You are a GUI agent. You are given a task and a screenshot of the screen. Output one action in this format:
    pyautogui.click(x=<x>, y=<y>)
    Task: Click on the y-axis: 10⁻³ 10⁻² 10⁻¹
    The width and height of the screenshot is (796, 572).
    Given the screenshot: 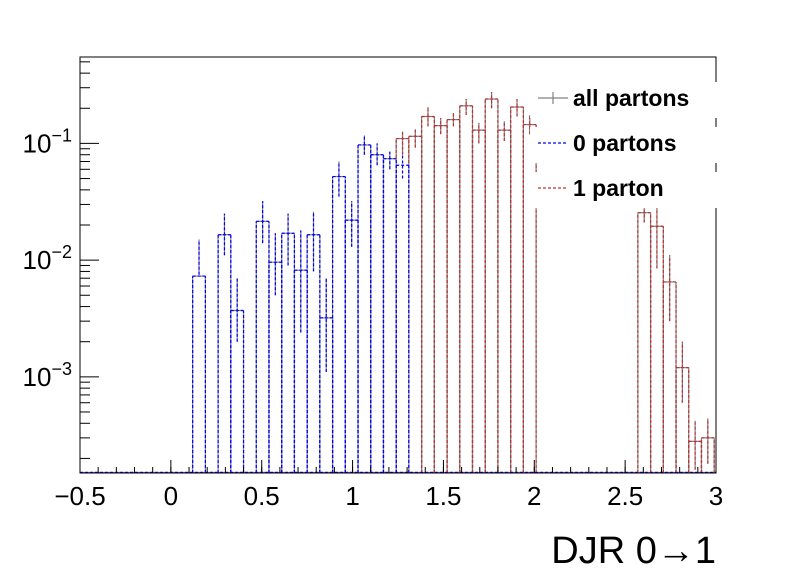 What is the action you would take?
    pyautogui.click(x=61, y=260)
    